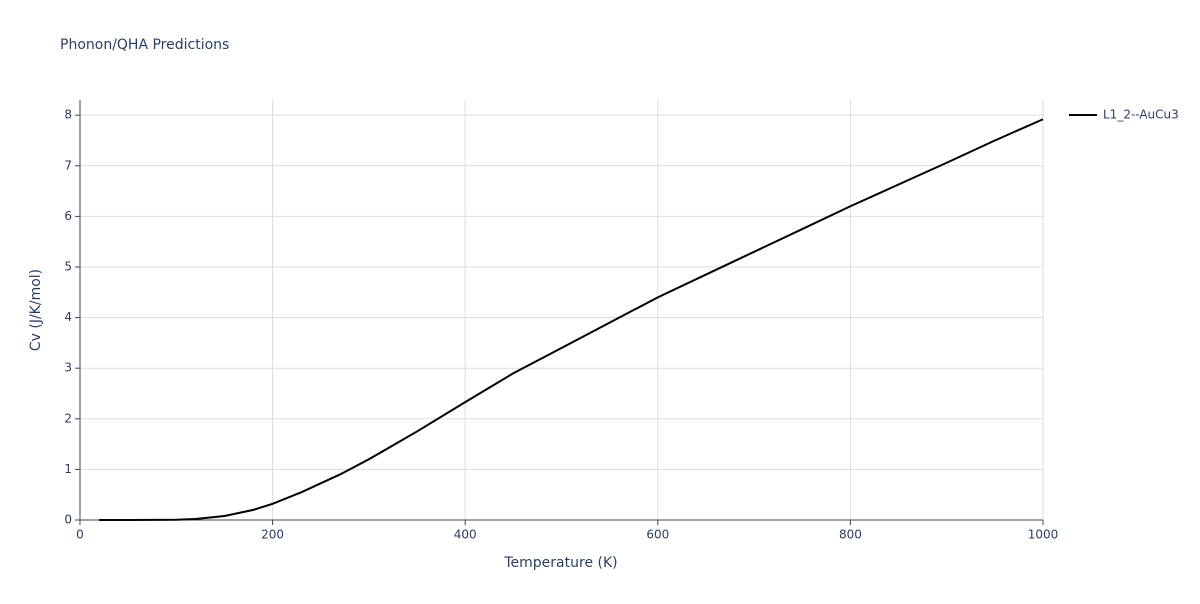 Image resolution: width=1200 pixels, height=604 pixels. Describe the element at coordinates (1141, 115) in the screenshot. I see `legend-label: L1_2--AuCu3` at that location.